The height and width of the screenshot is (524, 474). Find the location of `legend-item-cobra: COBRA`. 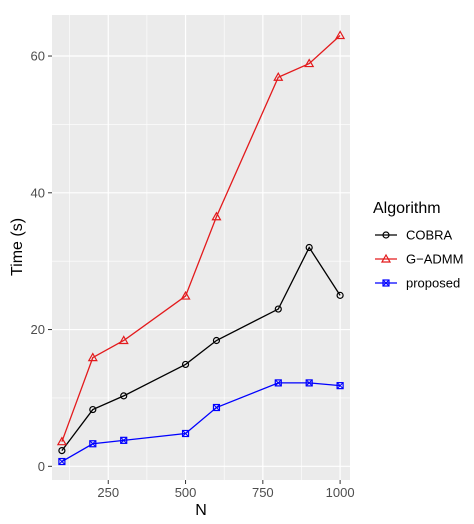

legend-item-cobra: COBRA is located at coordinates (414, 235).